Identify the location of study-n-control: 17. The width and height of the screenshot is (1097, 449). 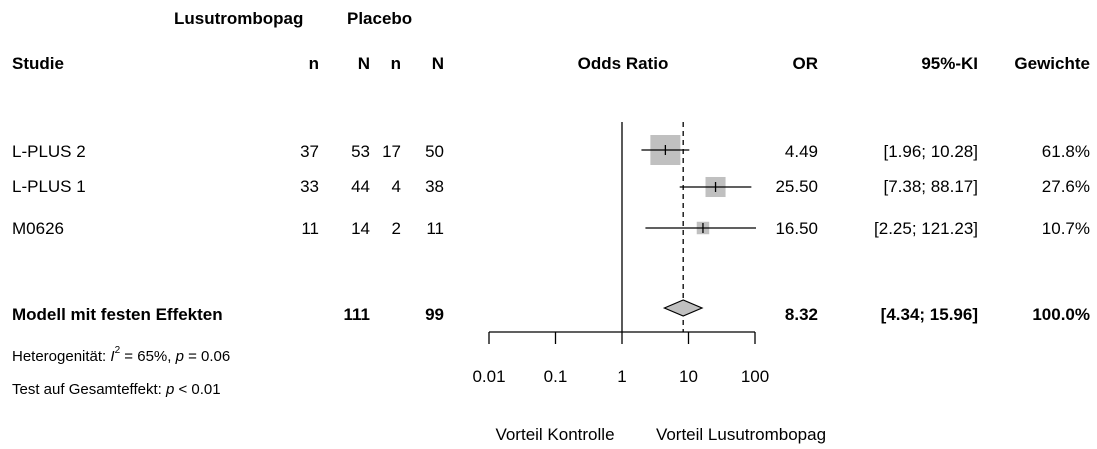
(391, 151).